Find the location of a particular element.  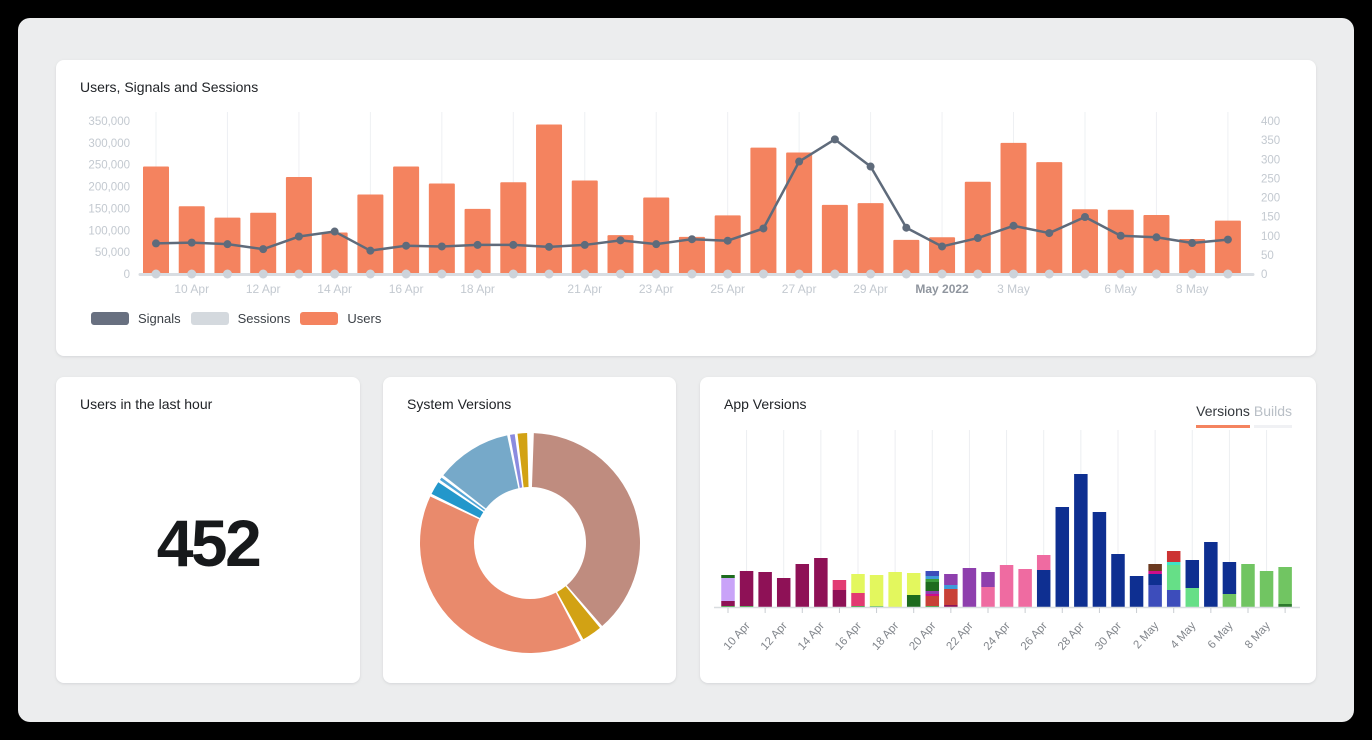

left-axis-label: 150,000 is located at coordinates (109, 209).